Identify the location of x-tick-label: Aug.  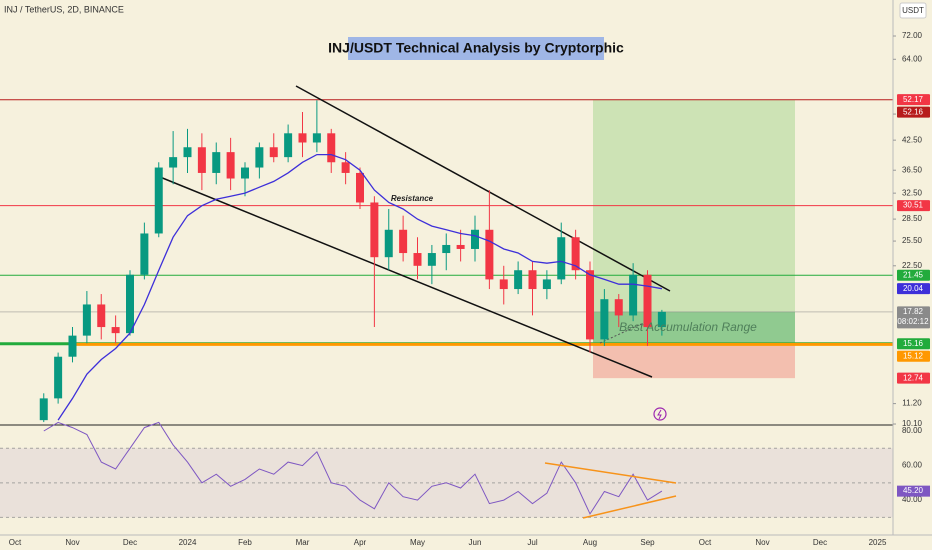
(590, 542).